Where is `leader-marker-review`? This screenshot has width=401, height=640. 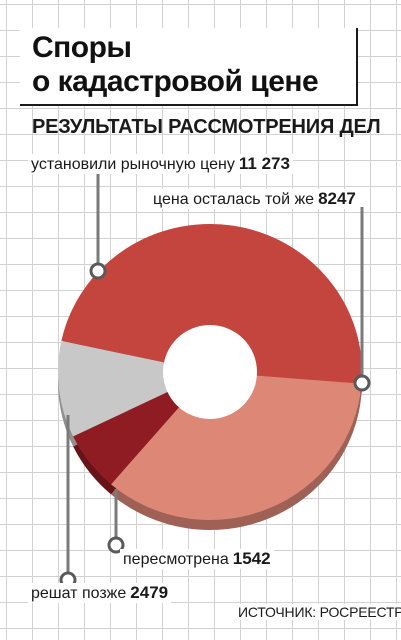
leader-marker-review is located at coordinates (116, 545).